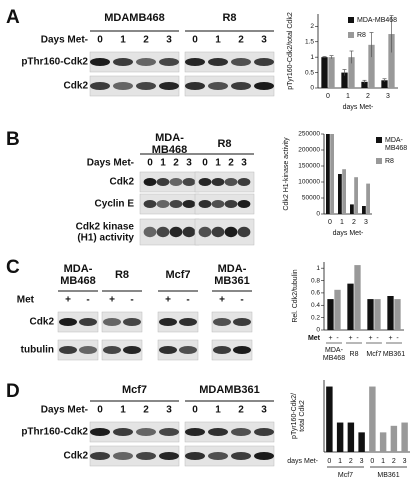  Describe the element at coordinates (370, 338) in the screenshot. I see `bar-label: +` at that location.